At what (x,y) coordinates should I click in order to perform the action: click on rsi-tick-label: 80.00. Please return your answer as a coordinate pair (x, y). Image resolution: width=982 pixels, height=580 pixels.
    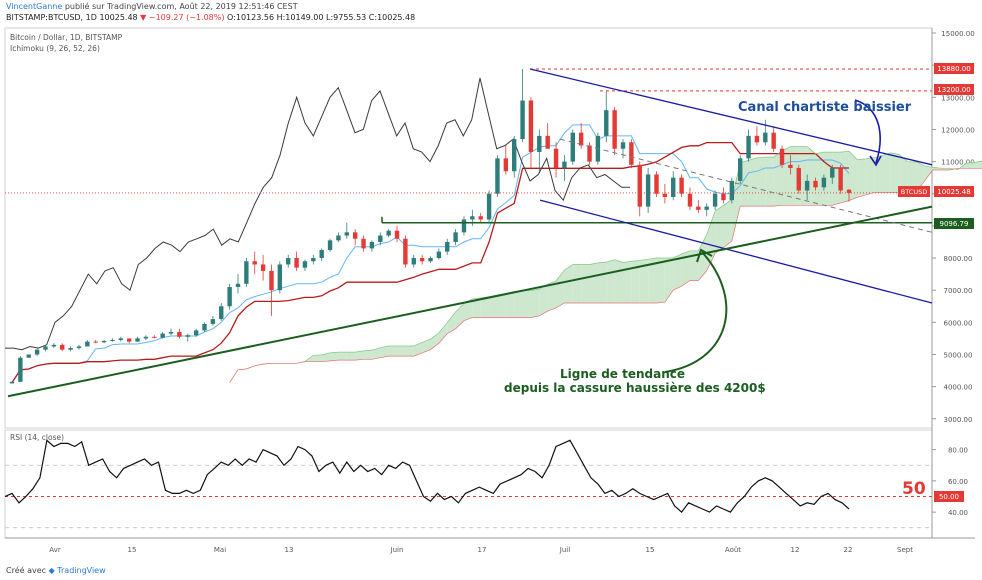
    Looking at the image, I should click on (958, 451).